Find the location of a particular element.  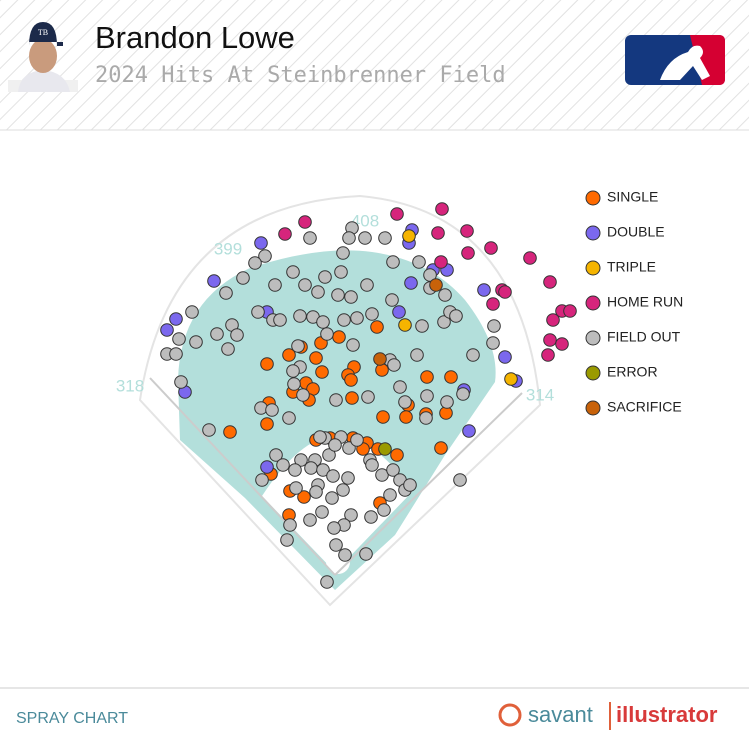

distance-label: 314 is located at coordinates (540, 394).